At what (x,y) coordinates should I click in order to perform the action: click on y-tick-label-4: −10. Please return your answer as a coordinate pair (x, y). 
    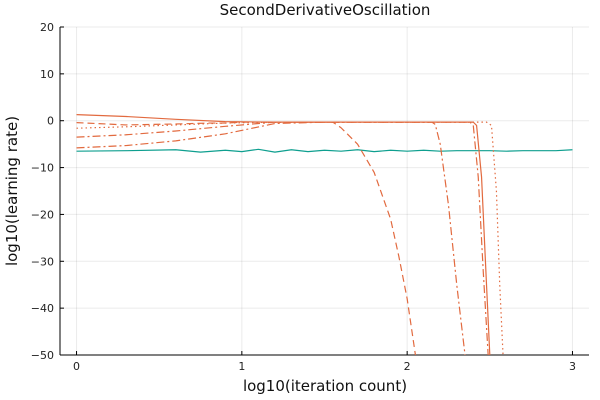
    Looking at the image, I should click on (42, 168).